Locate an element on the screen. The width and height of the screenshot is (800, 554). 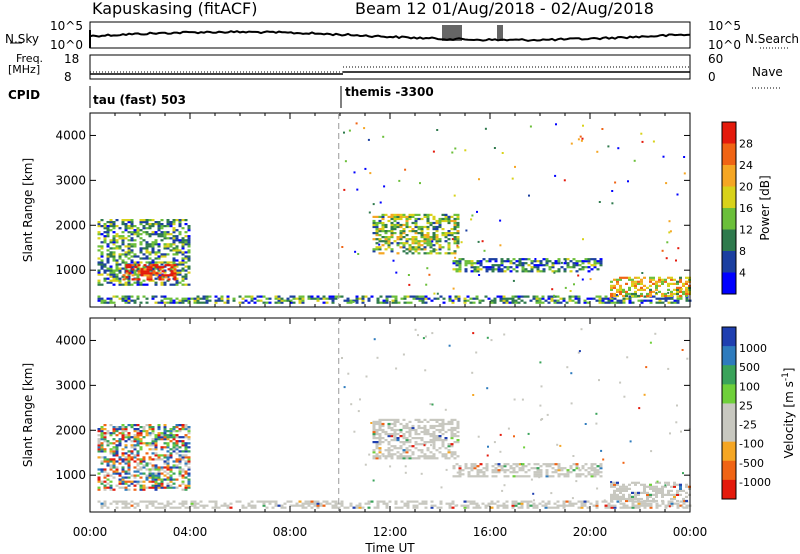
power-panel-speckle is located at coordinates (578, 139).